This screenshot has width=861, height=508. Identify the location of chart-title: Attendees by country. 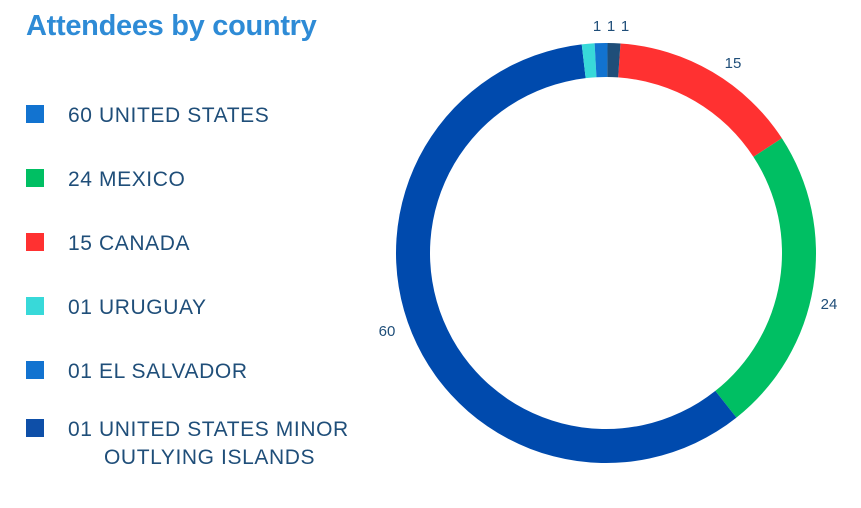
(171, 26).